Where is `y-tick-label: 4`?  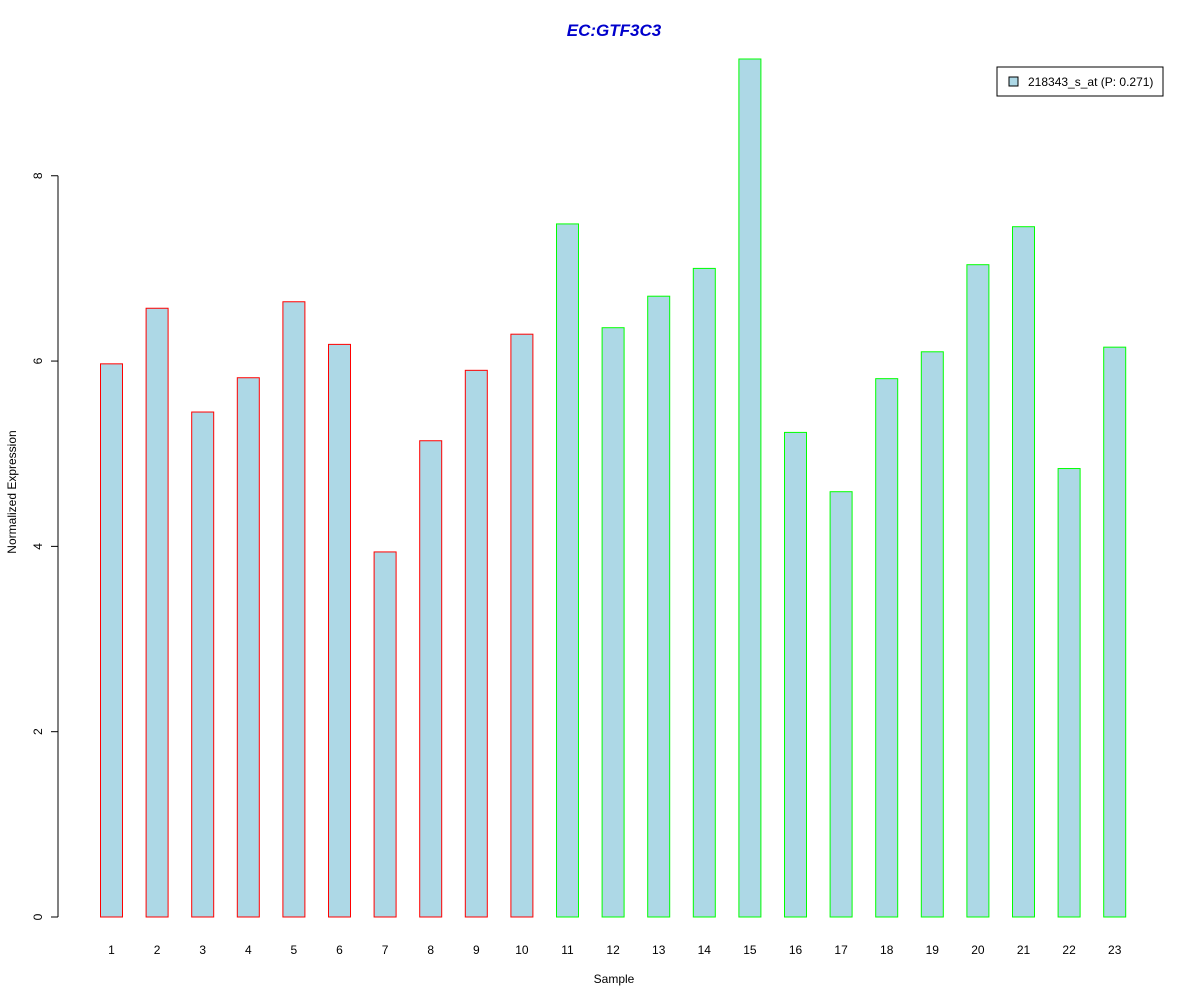 y-tick-label: 4 is located at coordinates (38, 546).